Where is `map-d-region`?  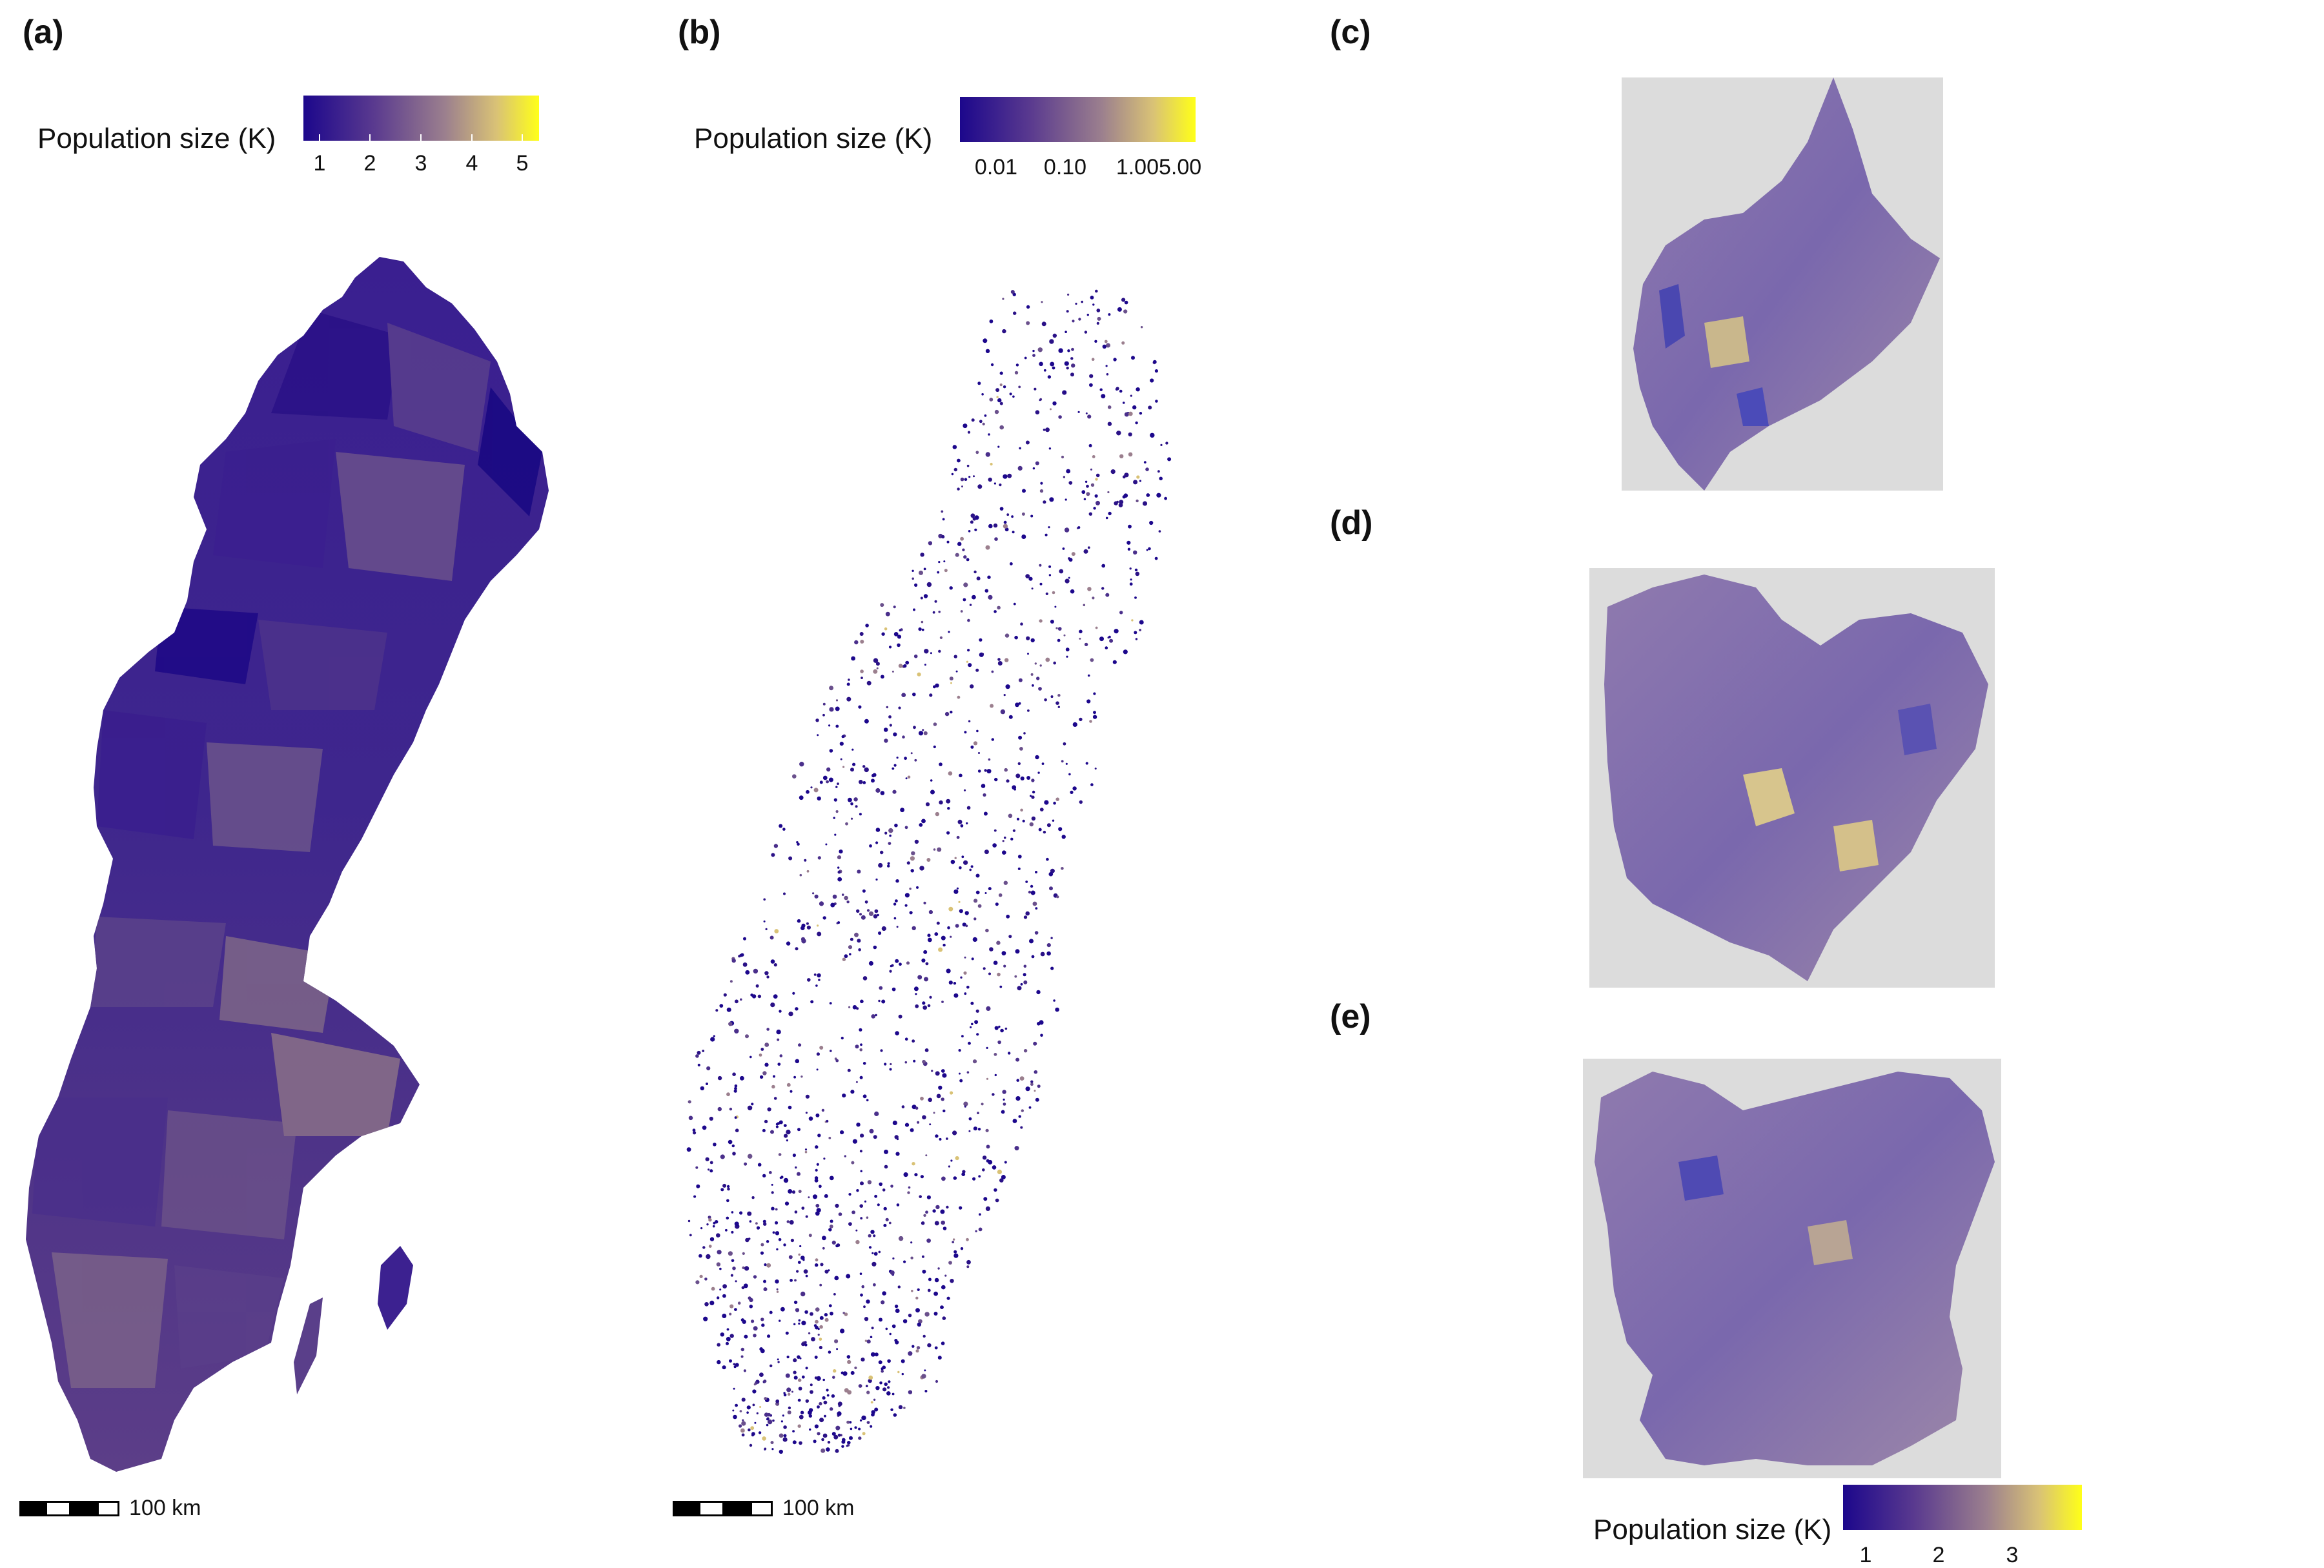 map-d-region is located at coordinates (1792, 778).